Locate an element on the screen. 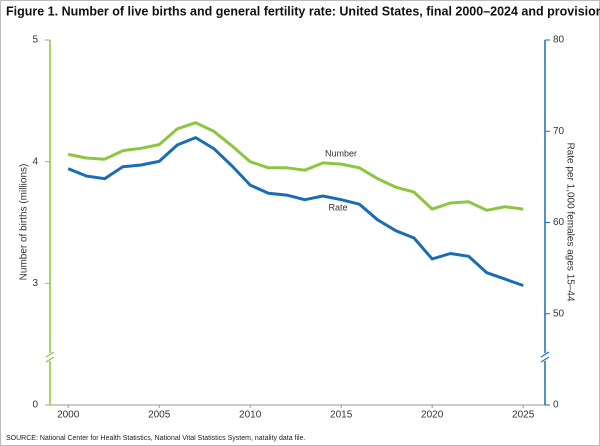 This screenshot has height=446, width=600. x-tick-label: 2015 is located at coordinates (341, 415).